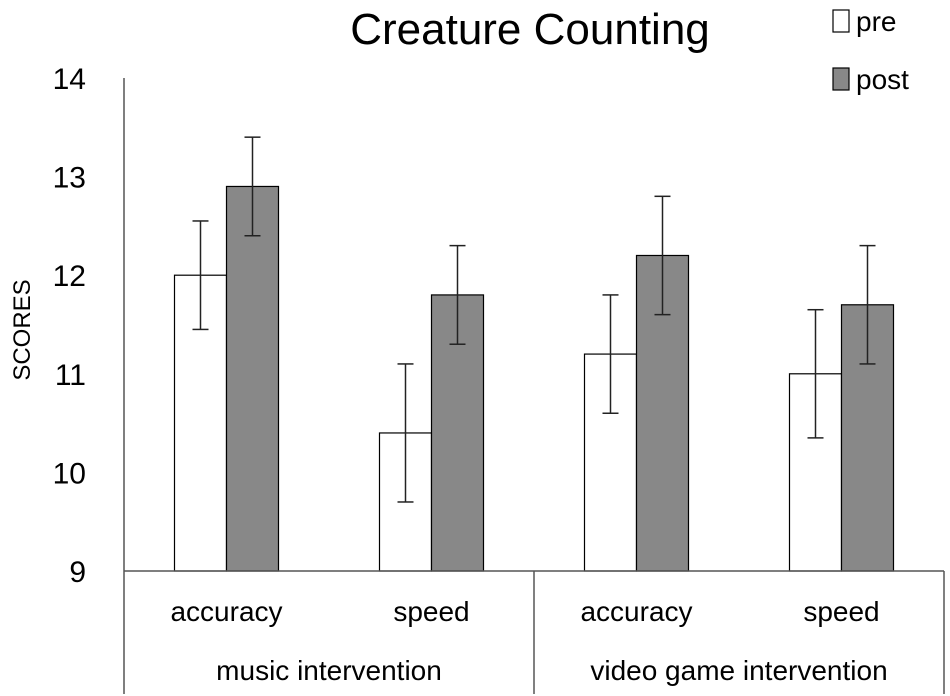 The width and height of the screenshot is (950, 696). What do you see at coordinates (89, 378) in the screenshot?
I see `y-axis: 9 10 11 12 13 14` at bounding box center [89, 378].